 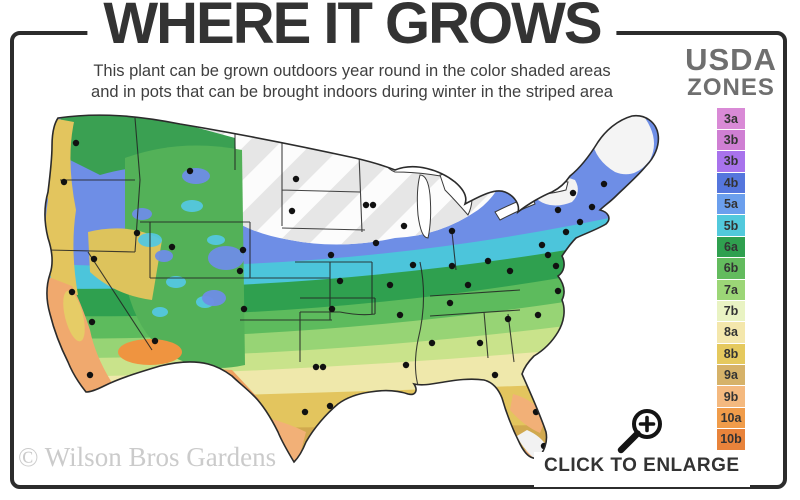 I want to click on legend-zone-label: 10b, so click(x=731, y=439).